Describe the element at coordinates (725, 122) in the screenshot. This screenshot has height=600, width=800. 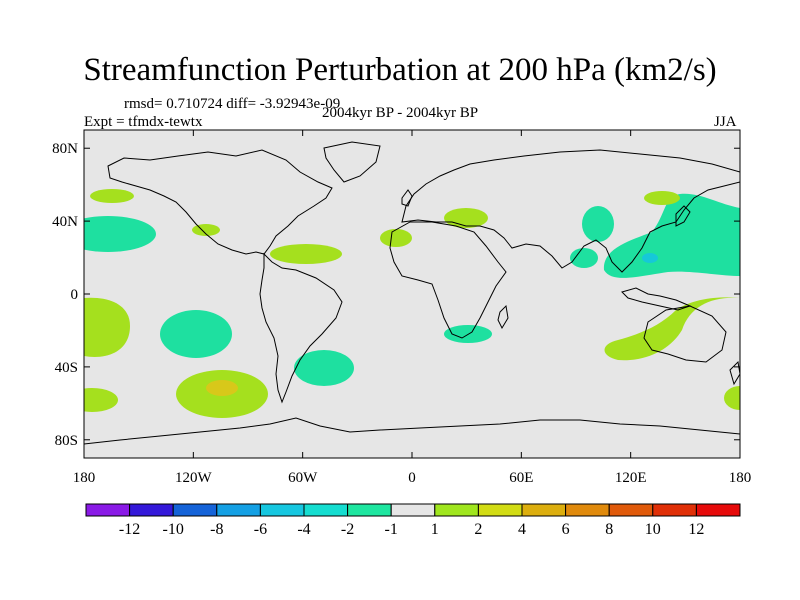
I see `season-label: JJA` at that location.